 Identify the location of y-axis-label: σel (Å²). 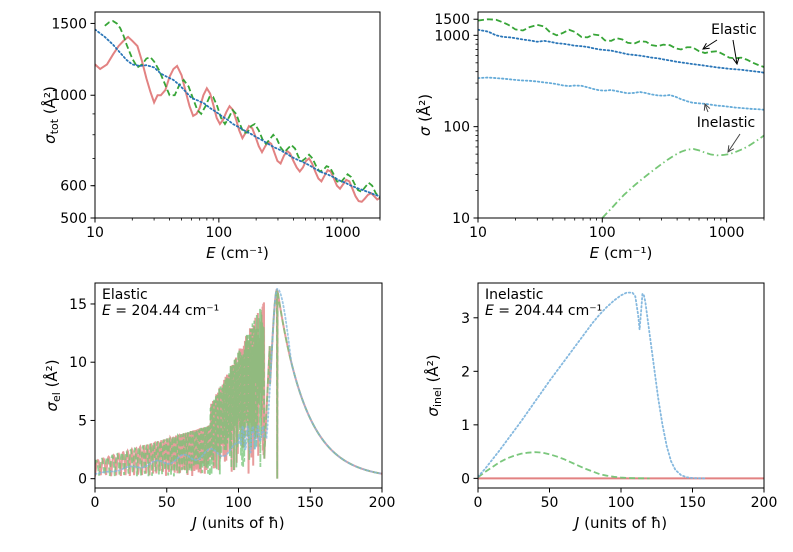
(52, 385).